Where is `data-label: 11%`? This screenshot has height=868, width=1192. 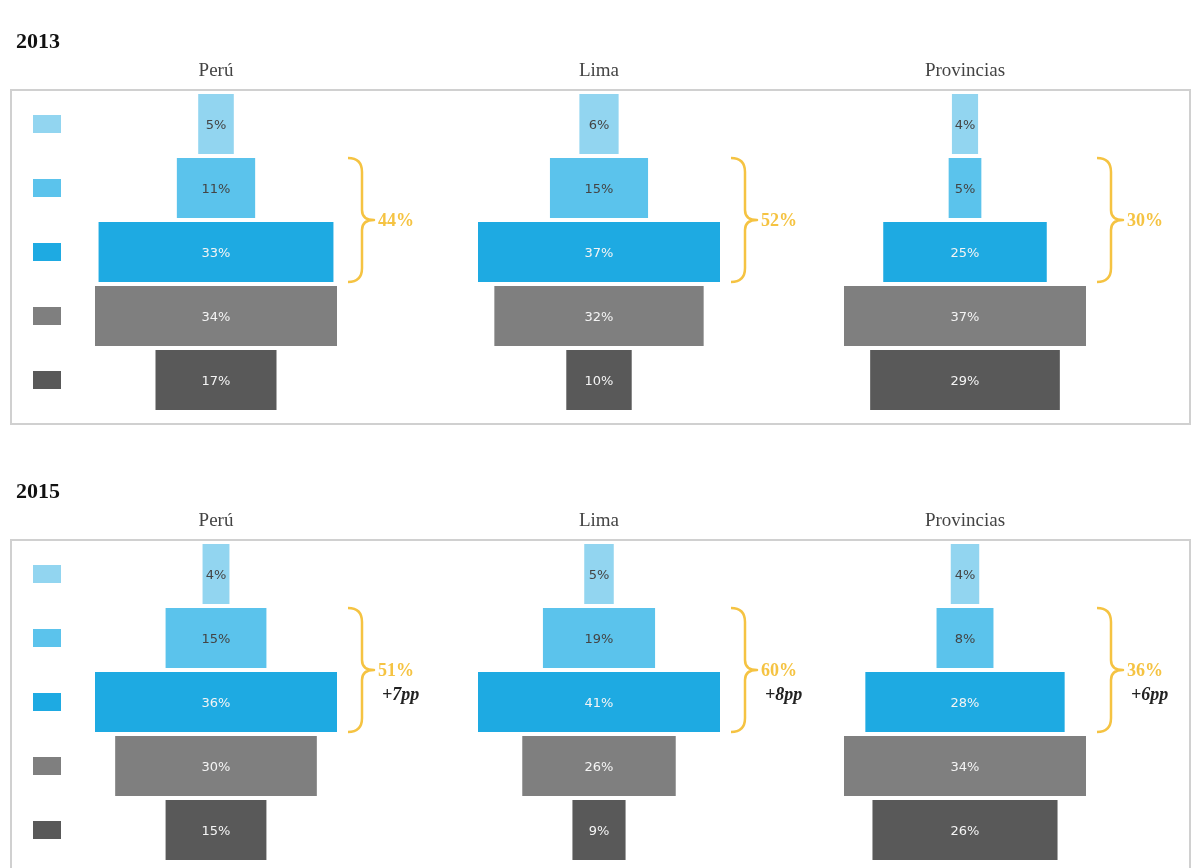 data-label: 11% is located at coordinates (216, 188).